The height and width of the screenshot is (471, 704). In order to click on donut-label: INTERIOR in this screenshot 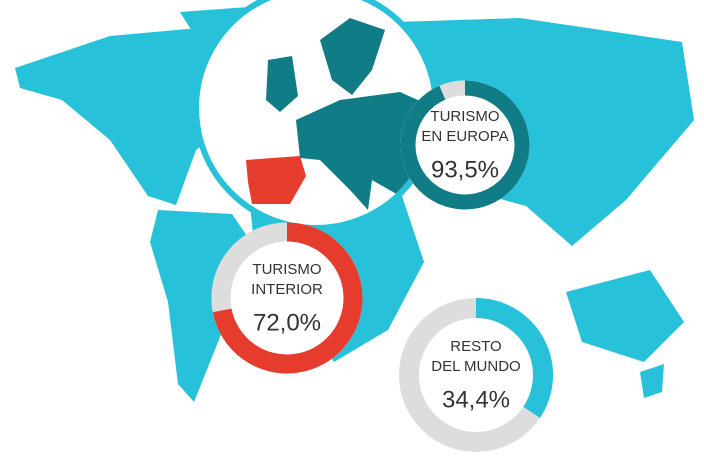, I will do `click(287, 289)`.